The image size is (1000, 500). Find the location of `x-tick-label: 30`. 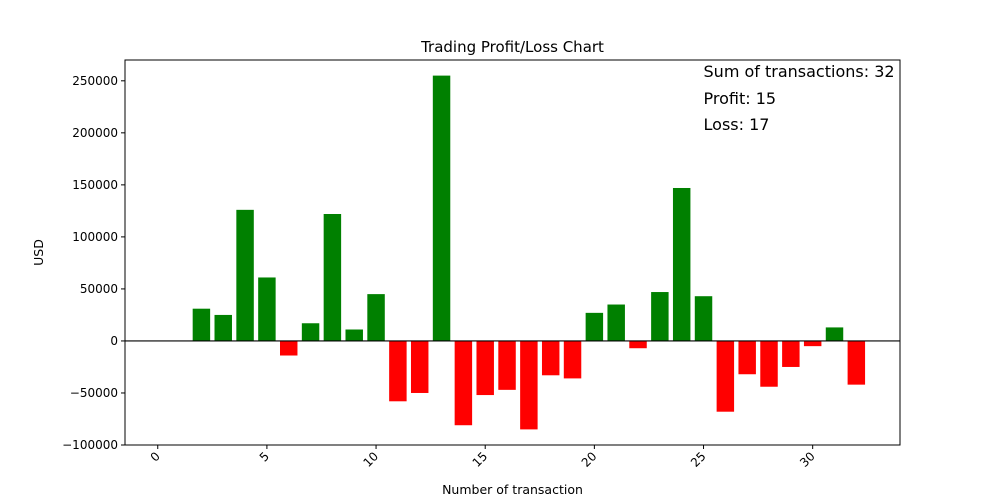

x-tick-label: 30 is located at coordinates (807, 459).